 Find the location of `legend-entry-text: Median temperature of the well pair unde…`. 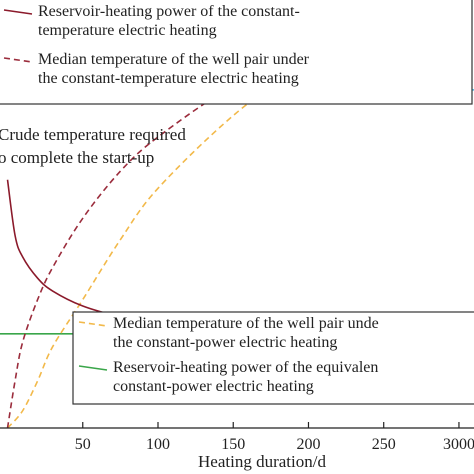

legend-entry-text: Median temperature of the well pair unde… is located at coordinates (174, 59).